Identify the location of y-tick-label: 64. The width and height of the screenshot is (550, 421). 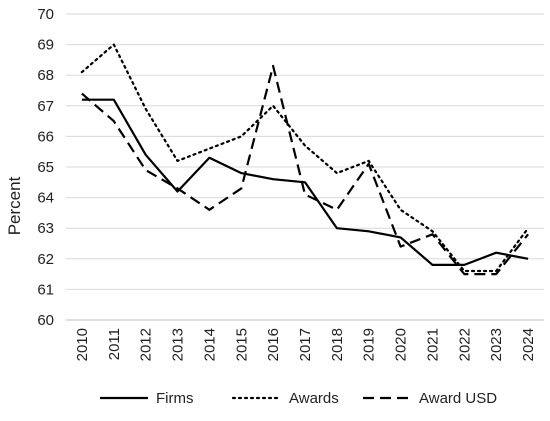
(45, 198).